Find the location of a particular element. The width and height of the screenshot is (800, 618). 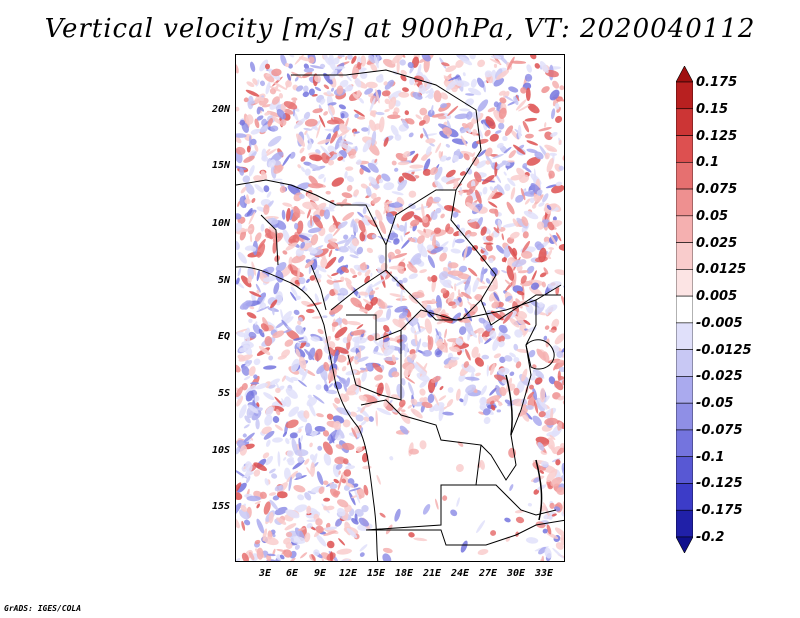

colorbar-label: 0.1 is located at coordinates (708, 163).